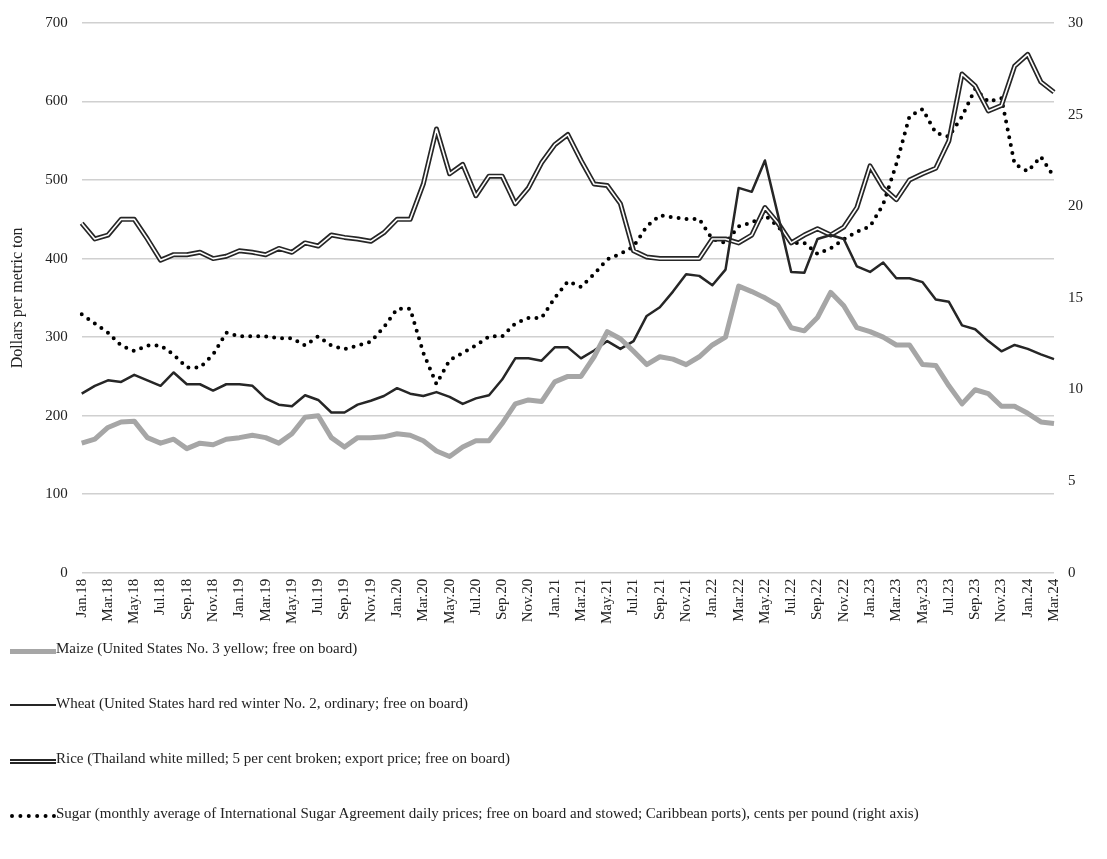  Describe the element at coordinates (133, 601) in the screenshot. I see `x-tick-label: May.18` at that location.